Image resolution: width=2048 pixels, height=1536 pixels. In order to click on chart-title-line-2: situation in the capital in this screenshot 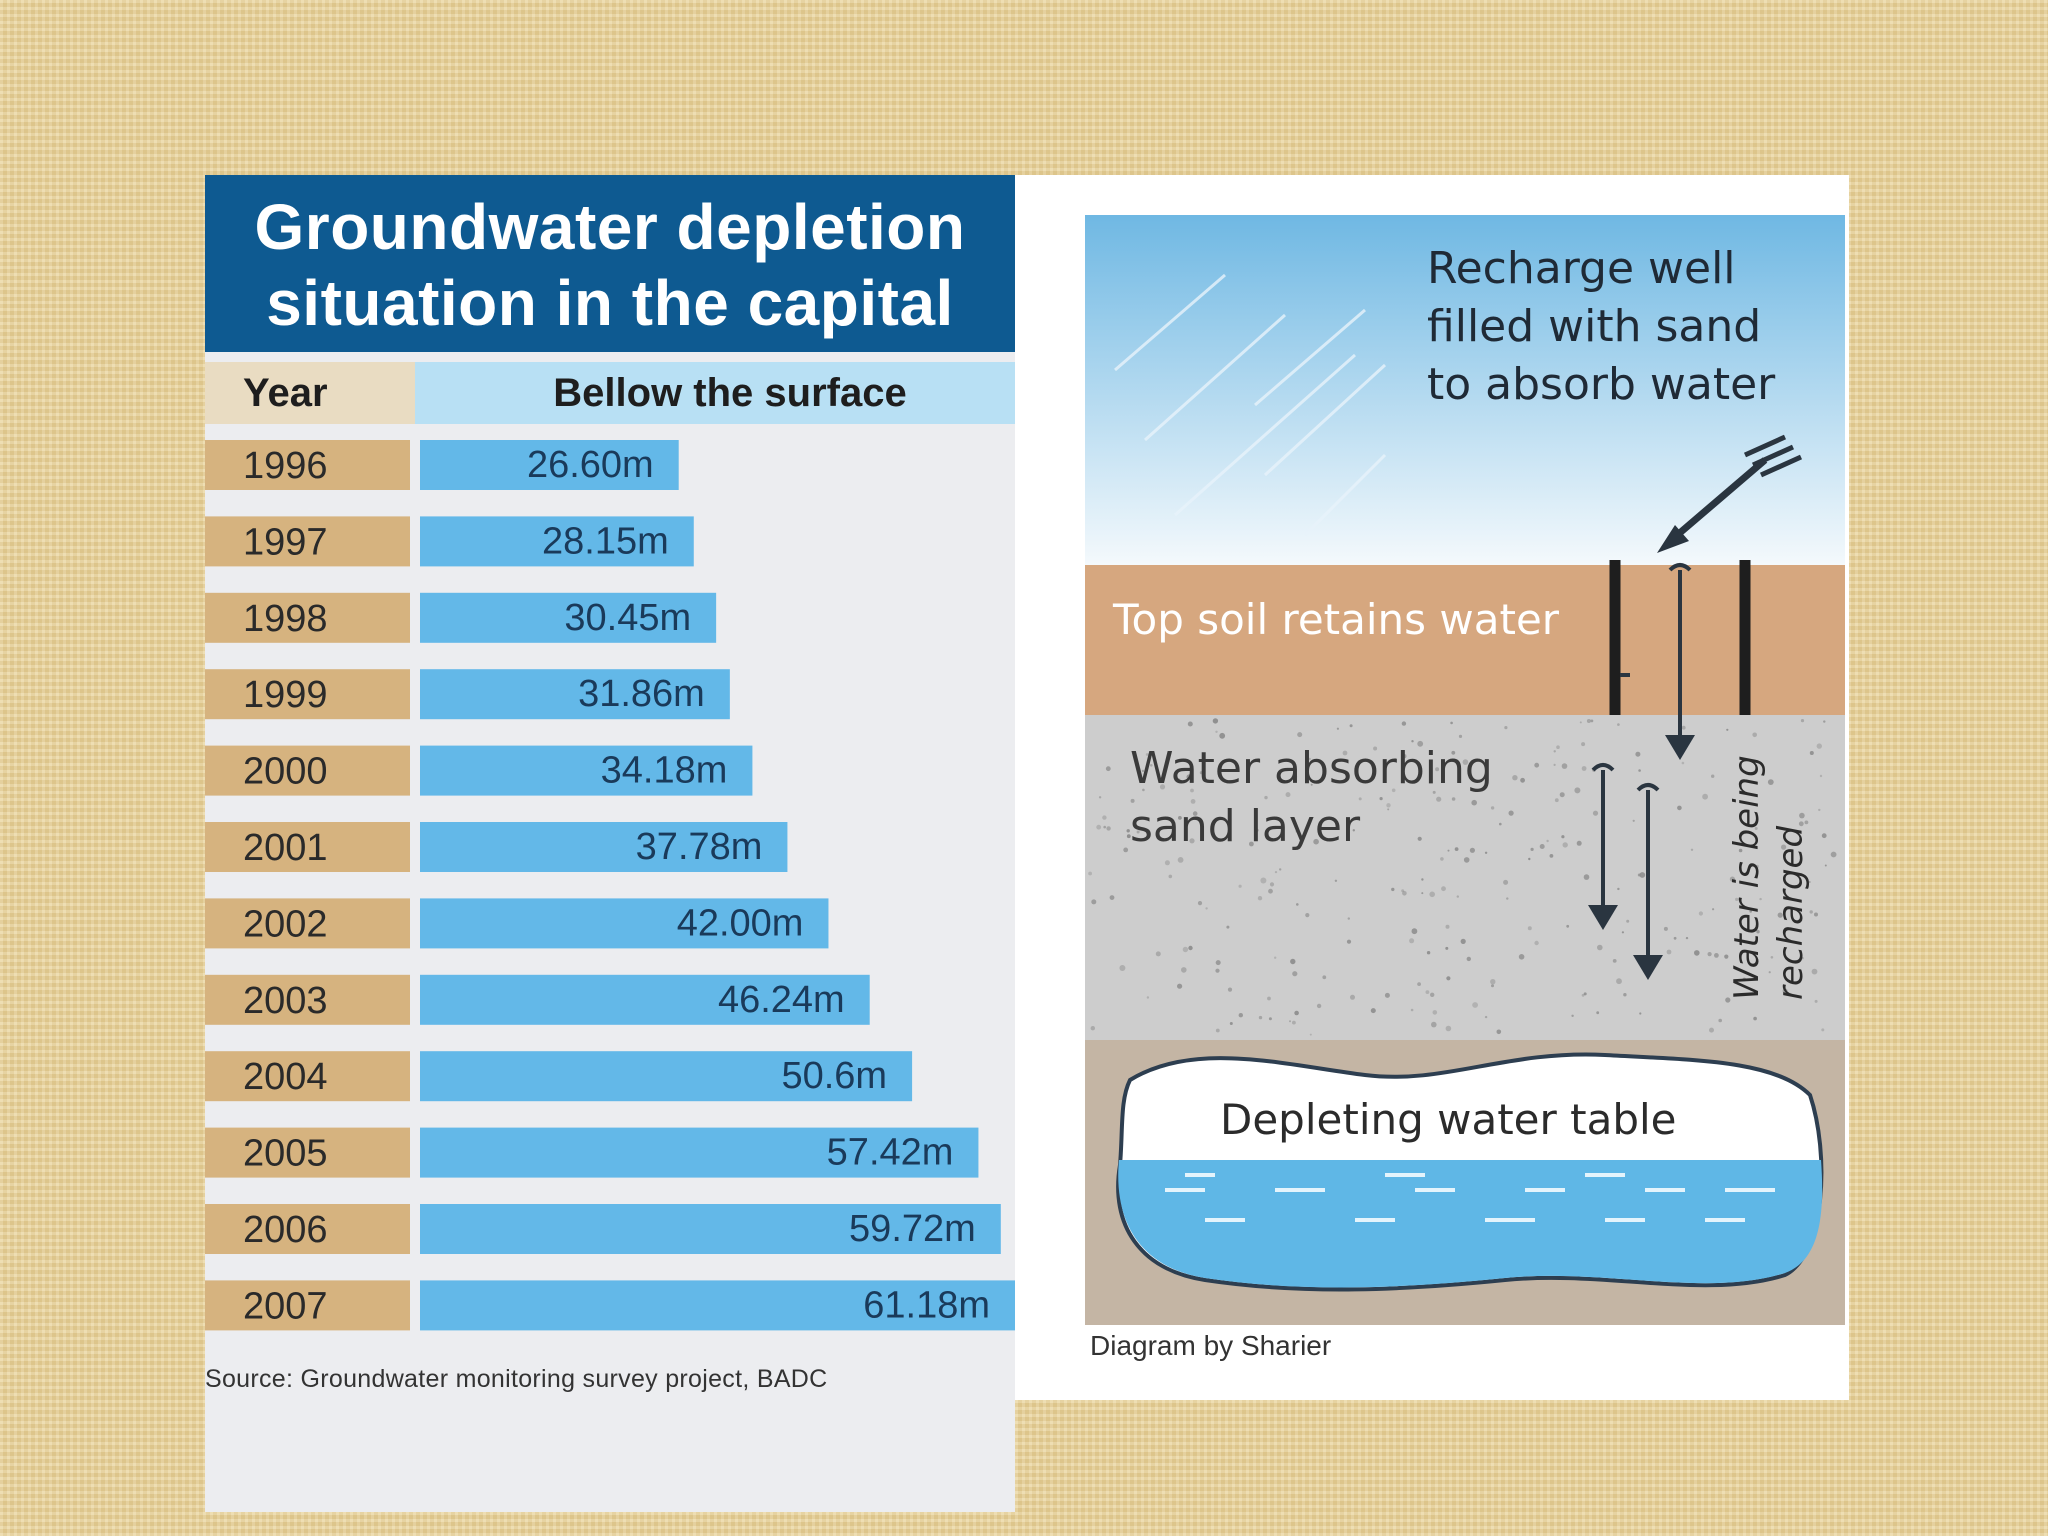, I will do `click(610, 303)`.